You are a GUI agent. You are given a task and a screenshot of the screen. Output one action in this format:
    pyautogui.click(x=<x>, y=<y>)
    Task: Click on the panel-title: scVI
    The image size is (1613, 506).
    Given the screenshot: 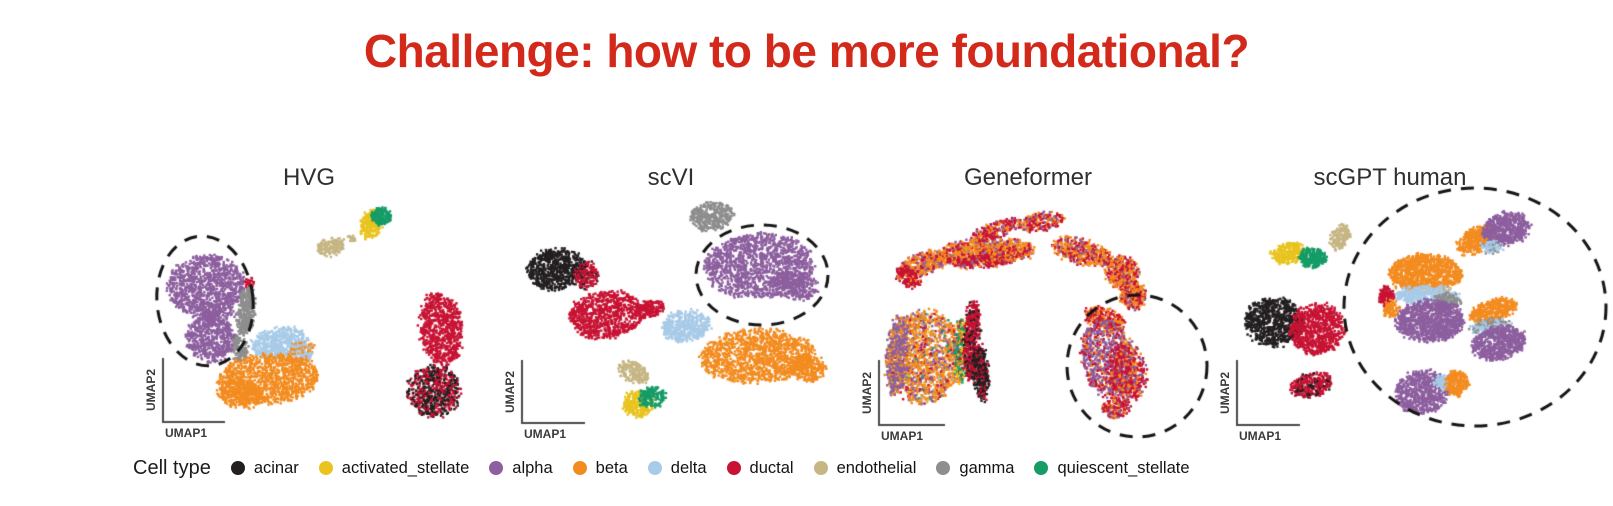 What is the action you would take?
    pyautogui.click(x=671, y=177)
    